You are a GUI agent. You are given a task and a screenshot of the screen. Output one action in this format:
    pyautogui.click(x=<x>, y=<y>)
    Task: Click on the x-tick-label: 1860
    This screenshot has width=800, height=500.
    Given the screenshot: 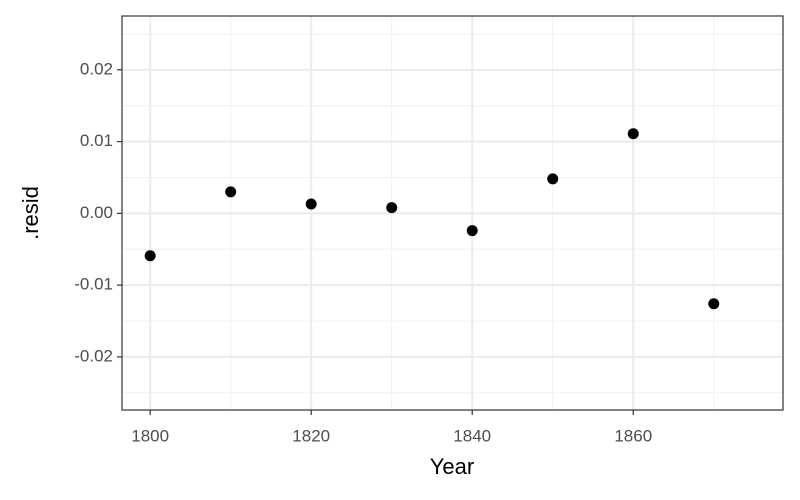 What is the action you would take?
    pyautogui.click(x=633, y=435)
    